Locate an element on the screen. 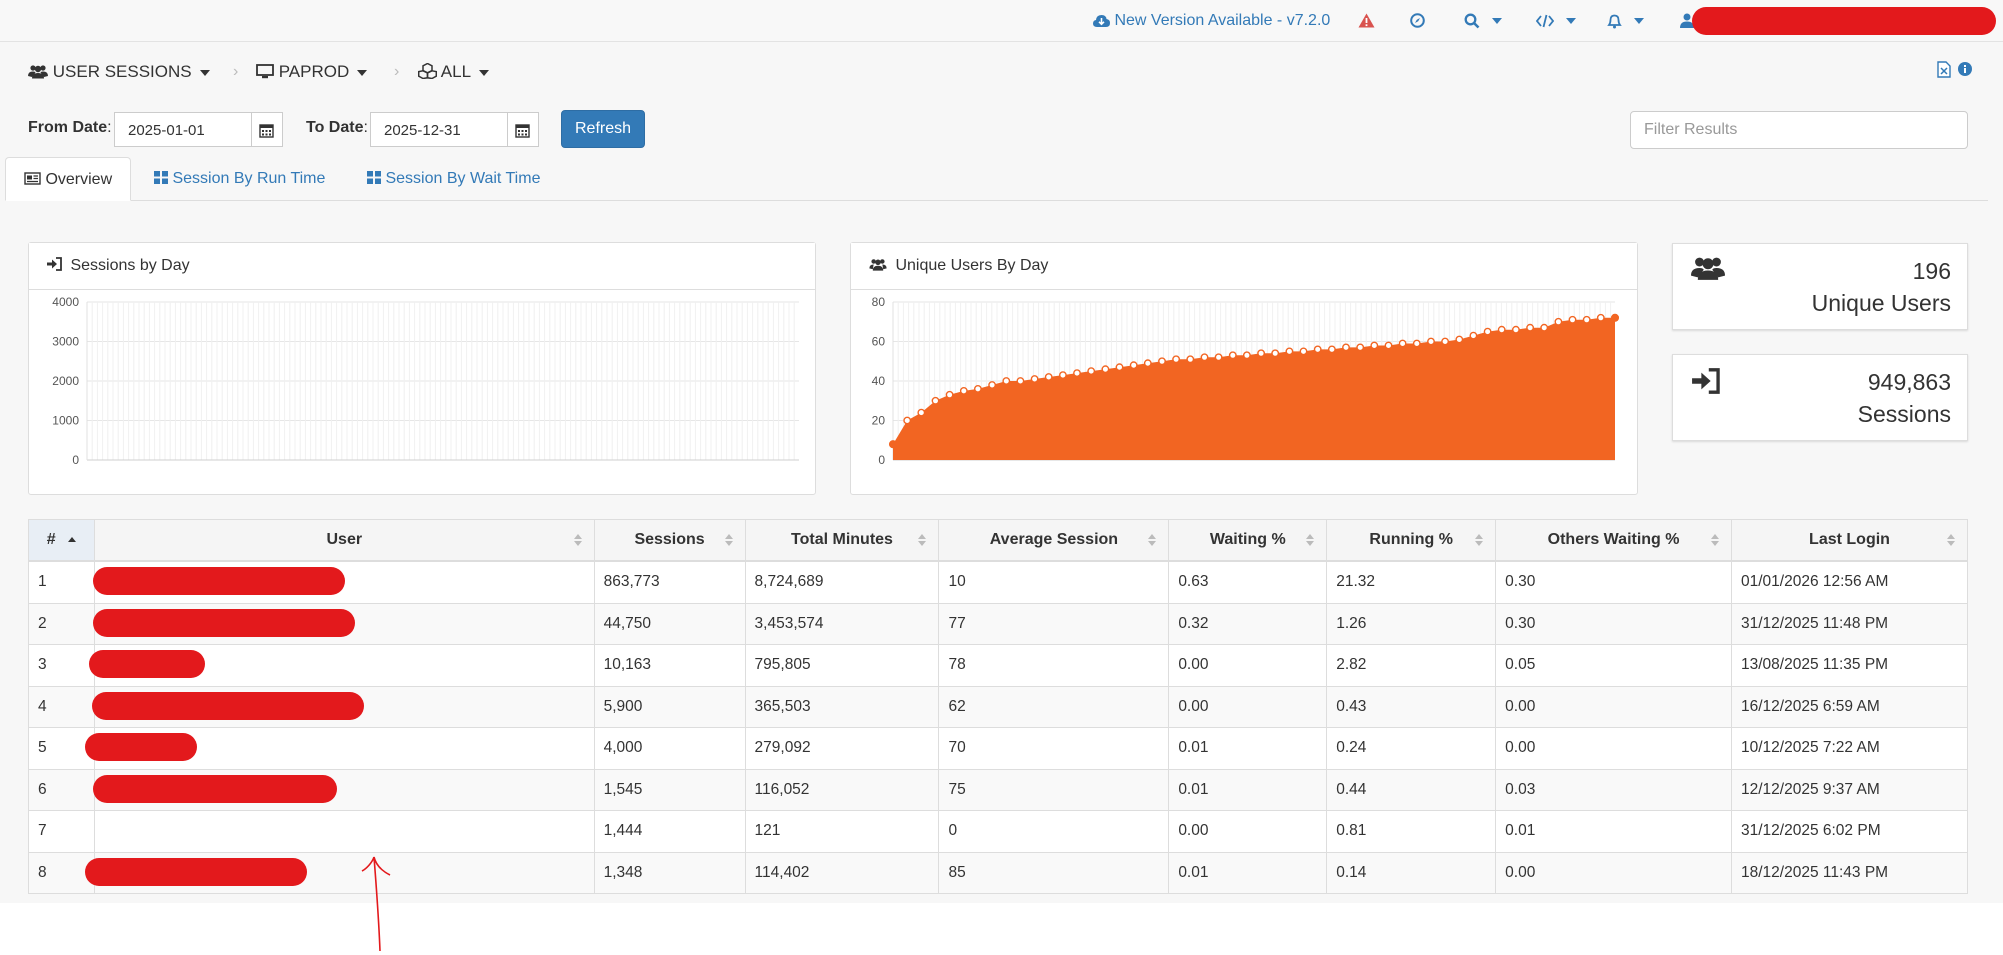 Image resolution: width=2003 pixels, height=955 pixels. y-tick-label: 20 is located at coordinates (879, 421).